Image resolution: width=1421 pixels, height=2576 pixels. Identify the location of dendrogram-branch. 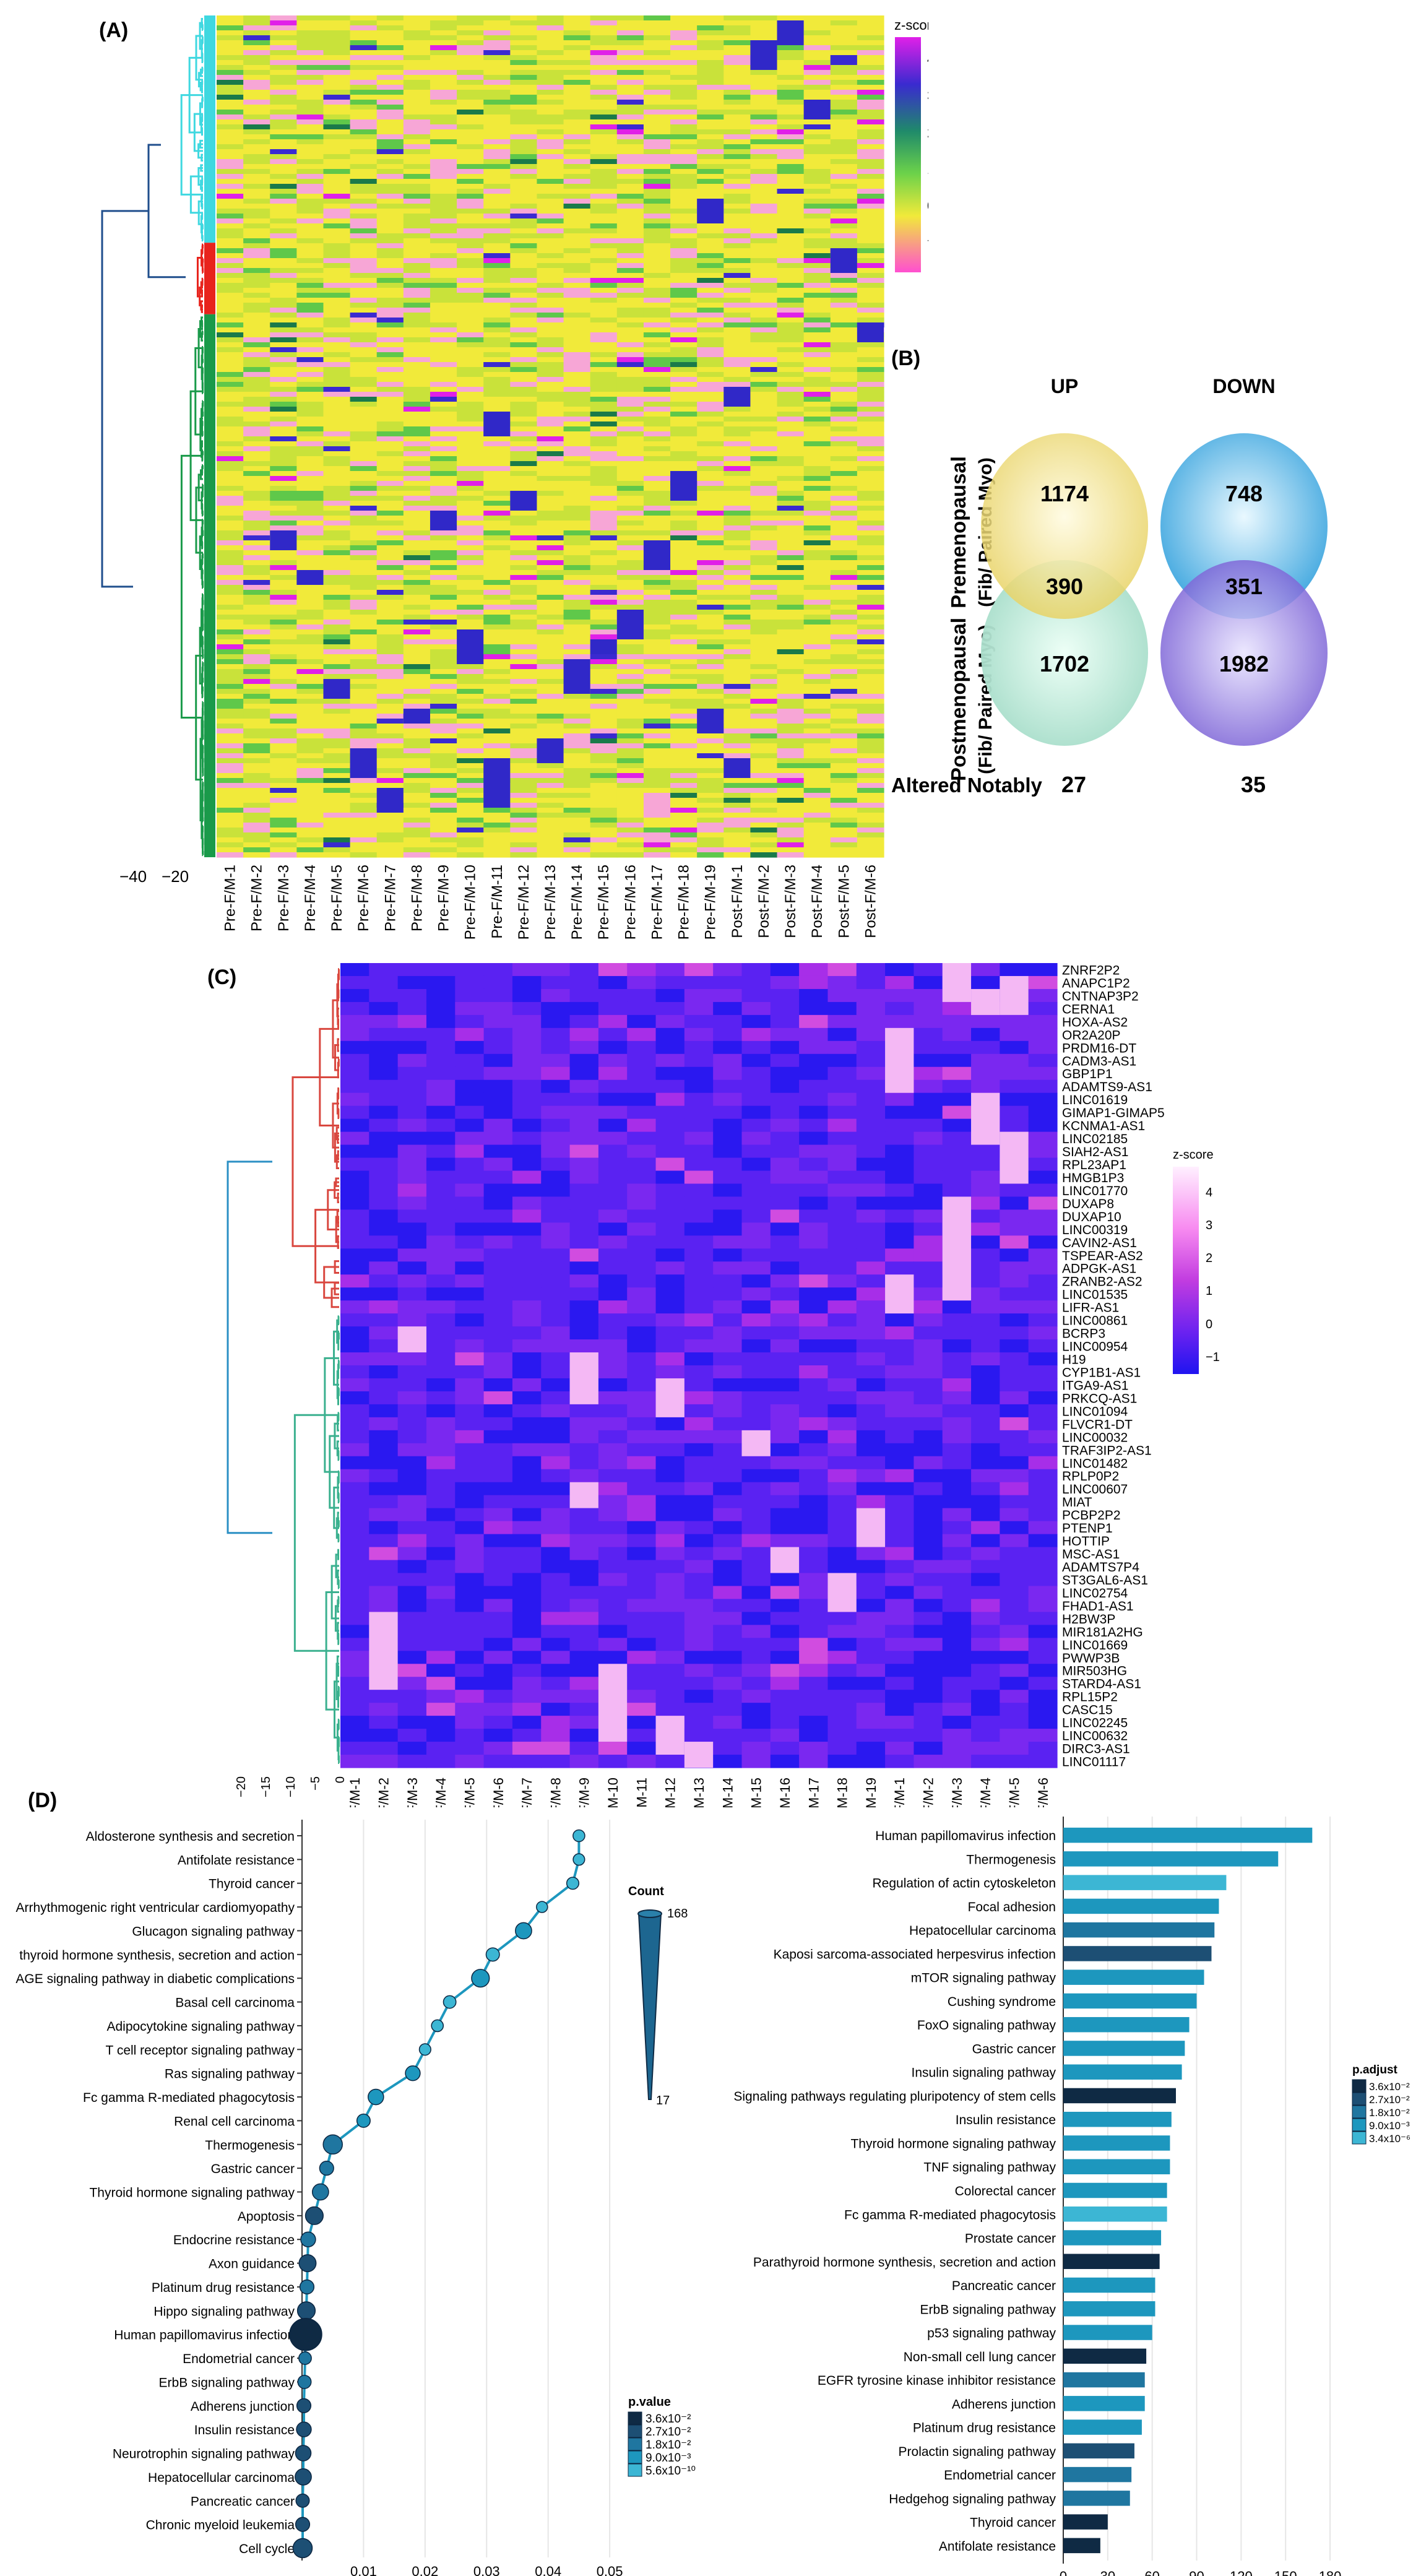
(166, 211).